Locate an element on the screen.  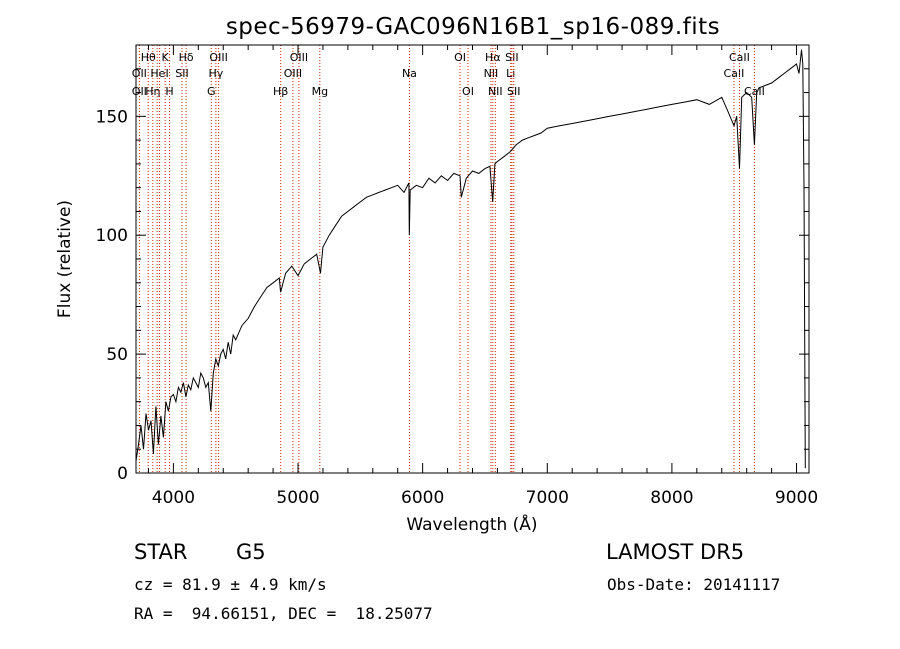
y-tick-label: 0 is located at coordinates (122, 474).